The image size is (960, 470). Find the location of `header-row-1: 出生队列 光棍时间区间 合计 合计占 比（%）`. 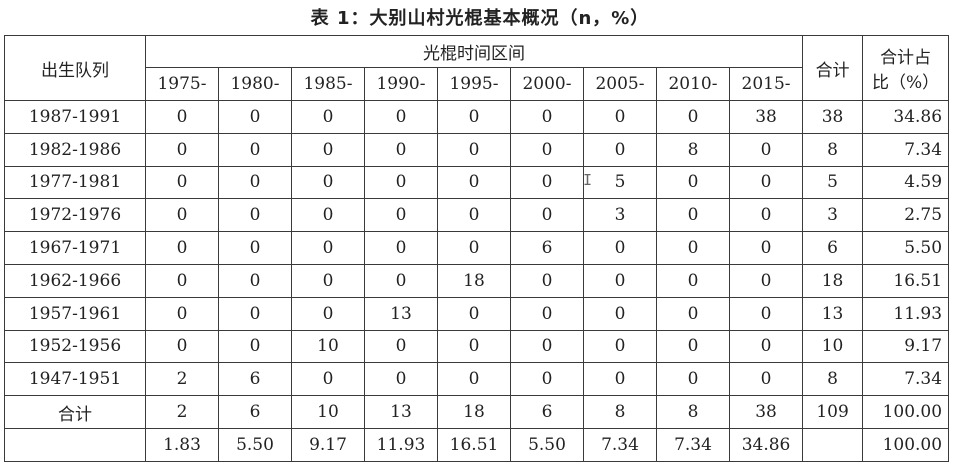

header-row-1: 出生队列 光棍时间区间 合计 合计占 比（%） is located at coordinates (477, 68).